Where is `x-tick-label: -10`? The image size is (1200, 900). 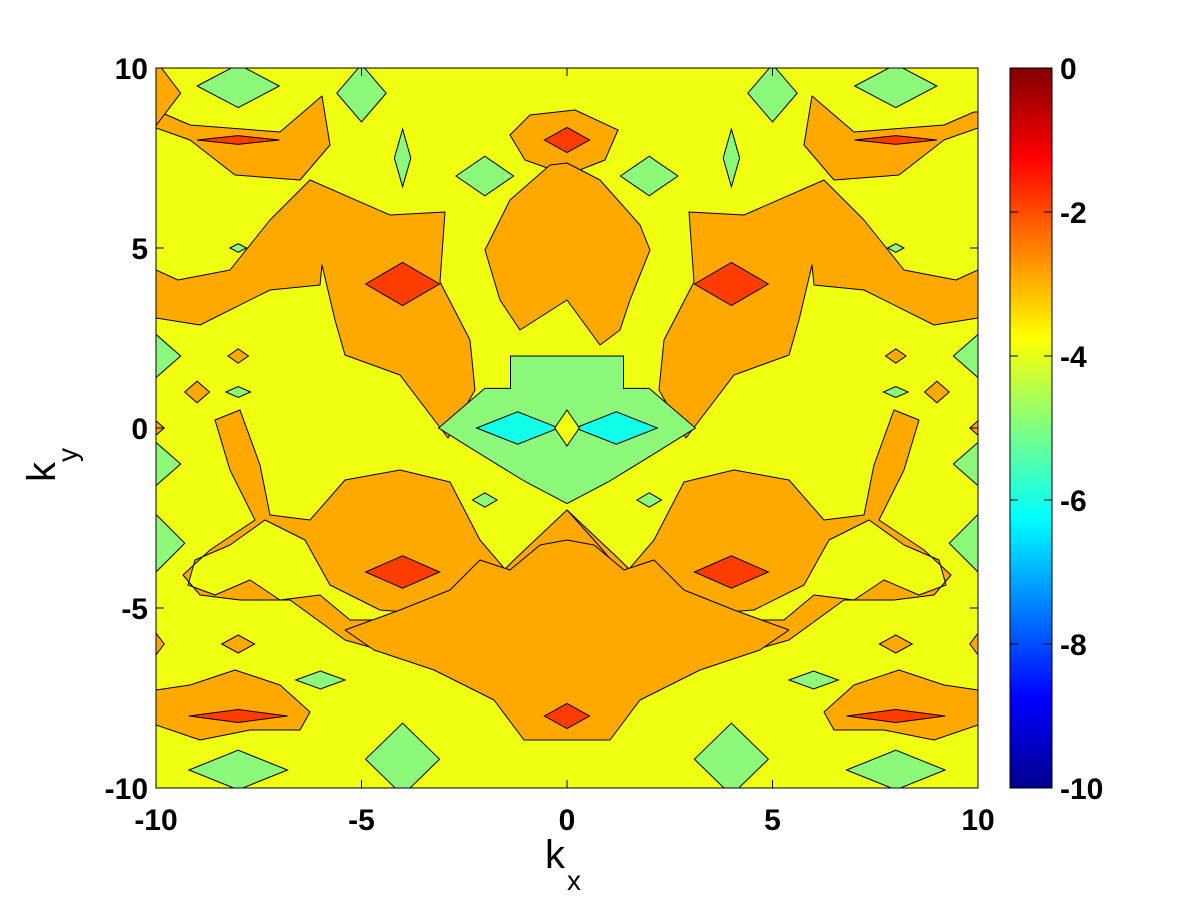 x-tick-label: -10 is located at coordinates (155, 820).